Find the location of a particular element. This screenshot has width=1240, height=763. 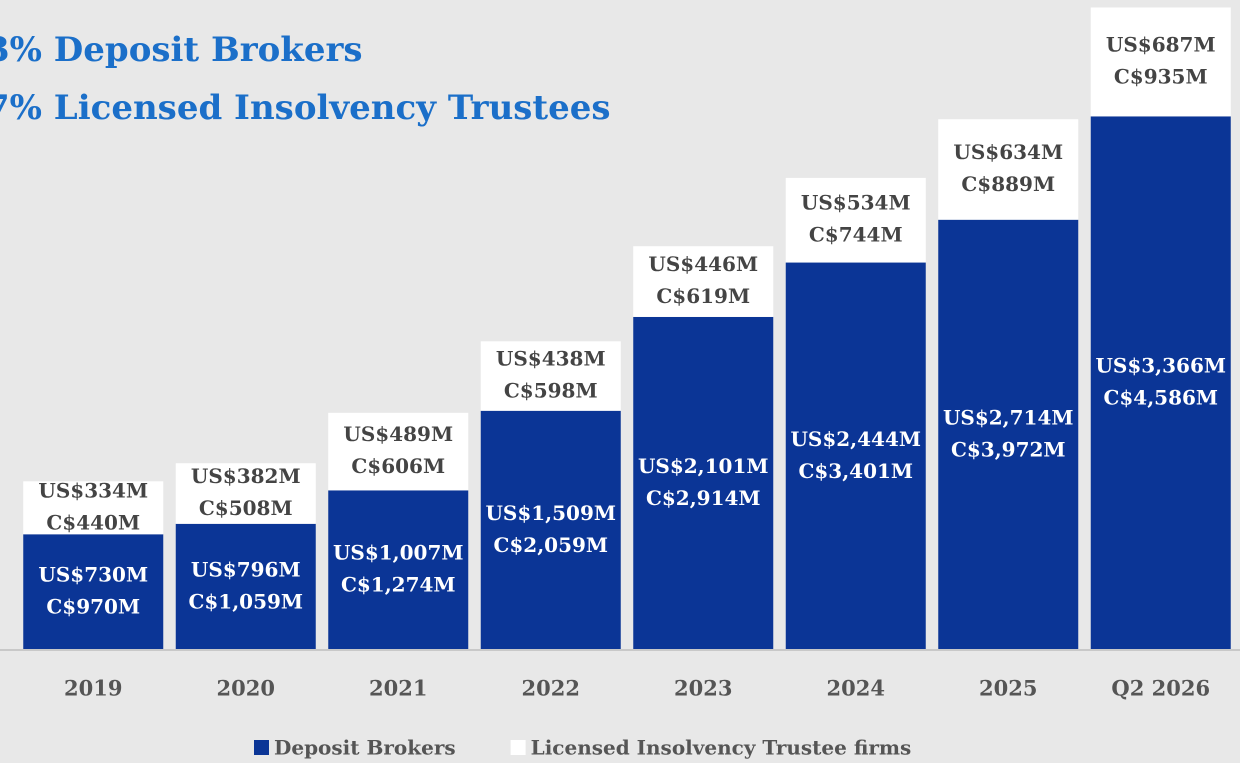

data-label: US$730M is located at coordinates (93, 575).